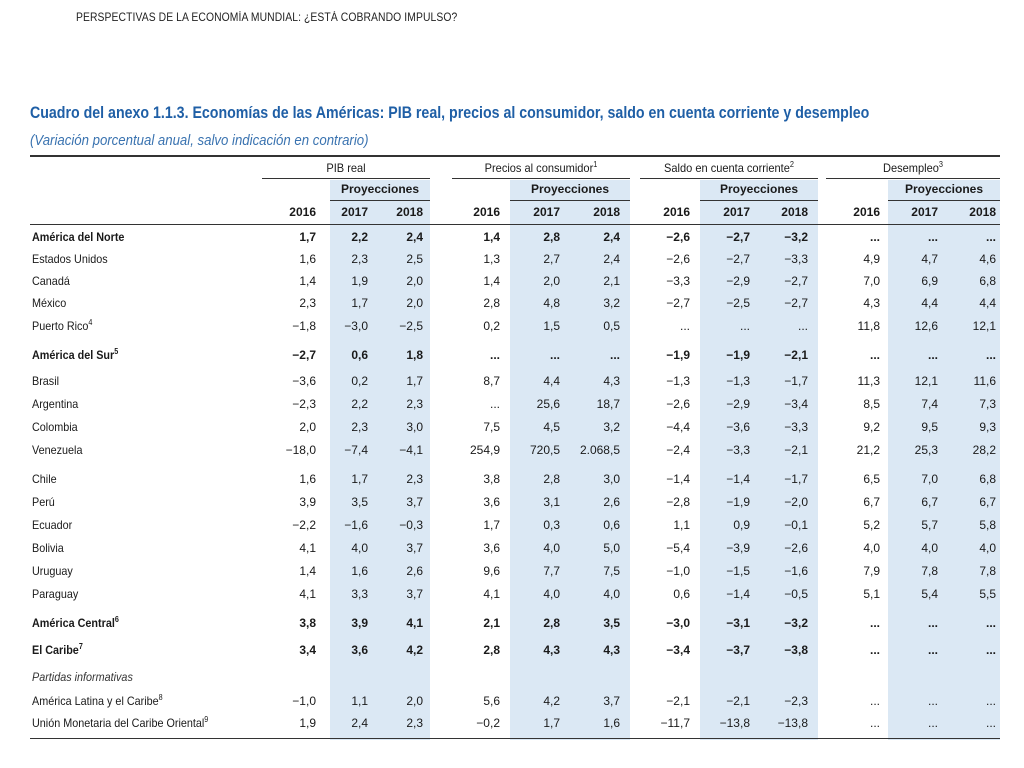 The height and width of the screenshot is (768, 1024). I want to click on table-cell: −0,2, so click(488, 723).